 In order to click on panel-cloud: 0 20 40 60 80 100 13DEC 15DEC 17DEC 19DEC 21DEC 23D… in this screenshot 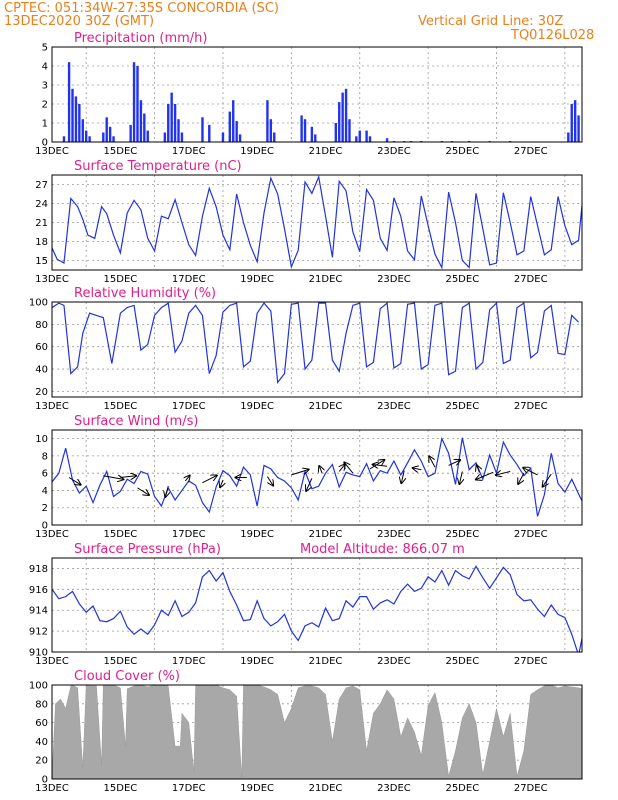, I will do `click(306, 731)`.